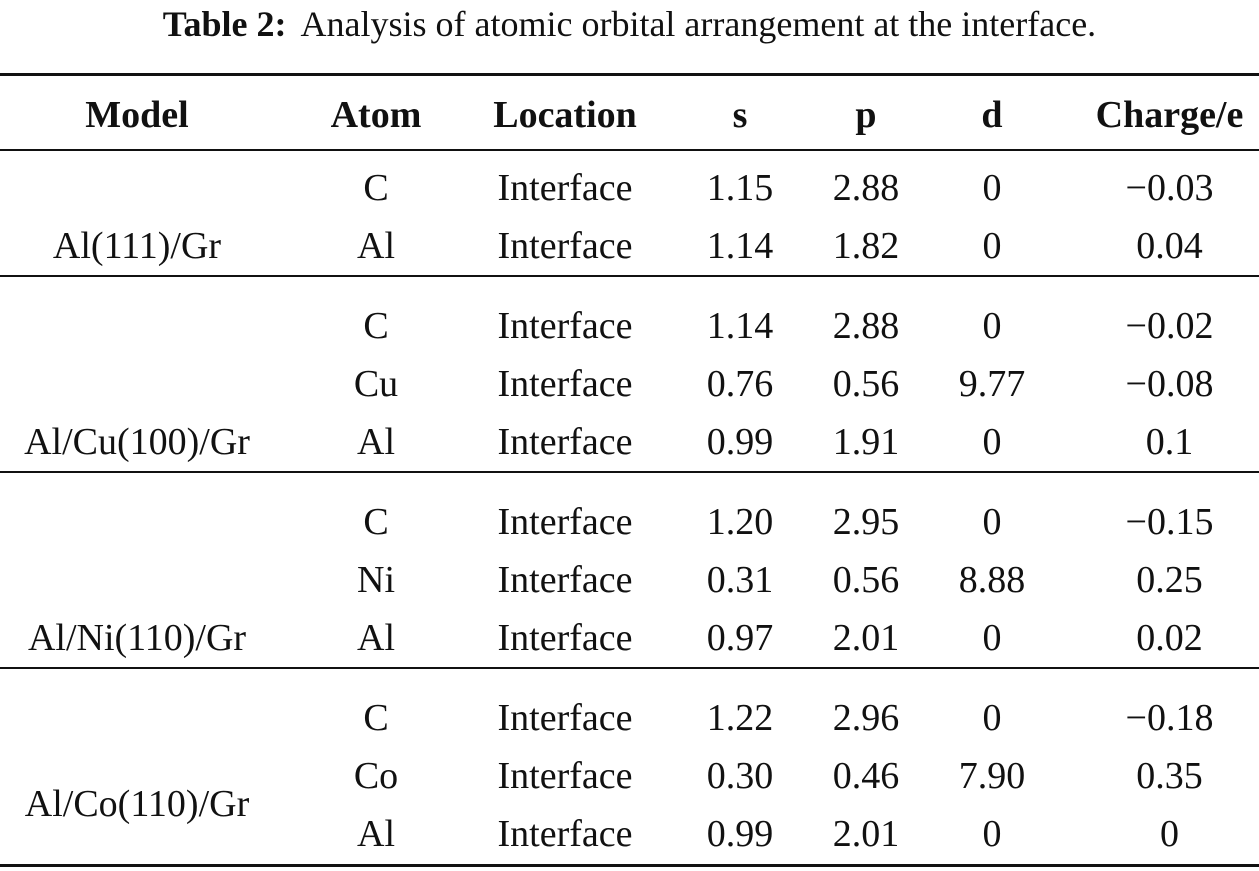 The width and height of the screenshot is (1259, 871). Describe the element at coordinates (740, 522) in the screenshot. I see `s-cell: 1.20` at that location.